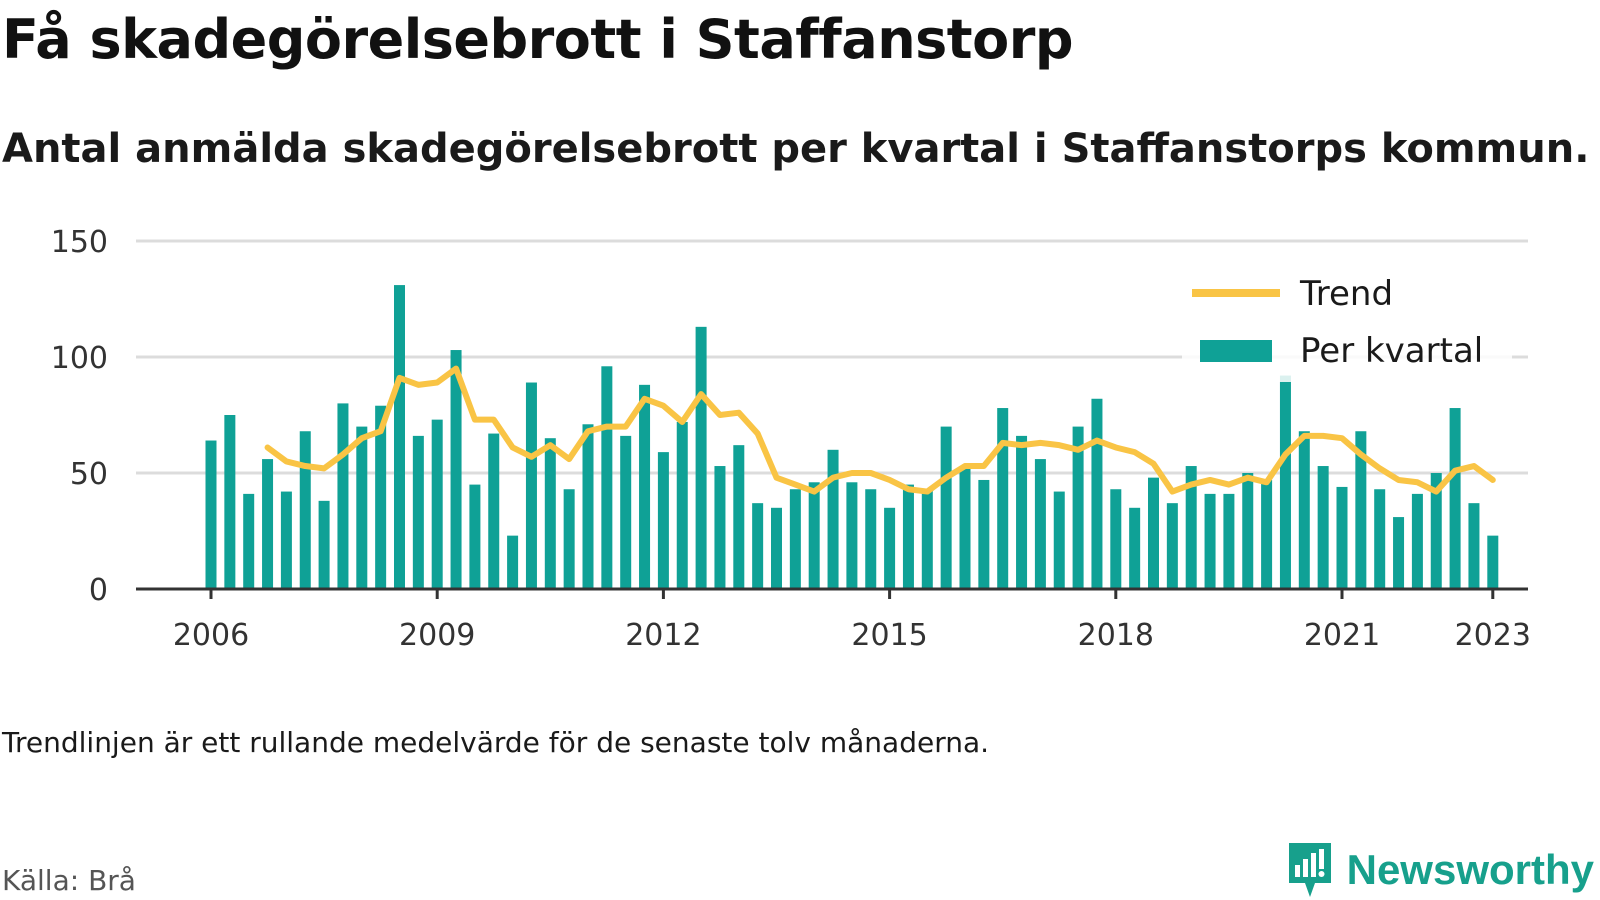  Describe the element at coordinates (1116, 635) in the screenshot. I see `x-tick-label: 2018` at that location.